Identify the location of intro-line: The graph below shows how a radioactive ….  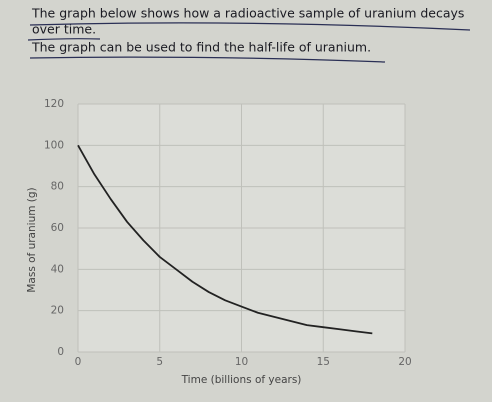
(247, 13).